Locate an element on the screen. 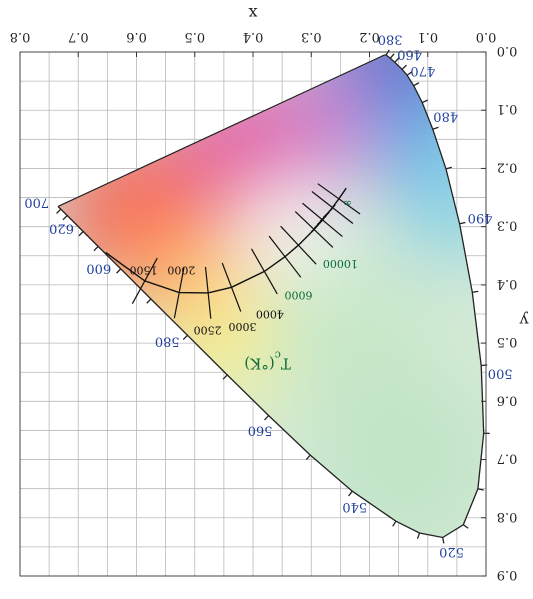 The image size is (533, 599). isotherm-label: 1500 is located at coordinates (143, 269).